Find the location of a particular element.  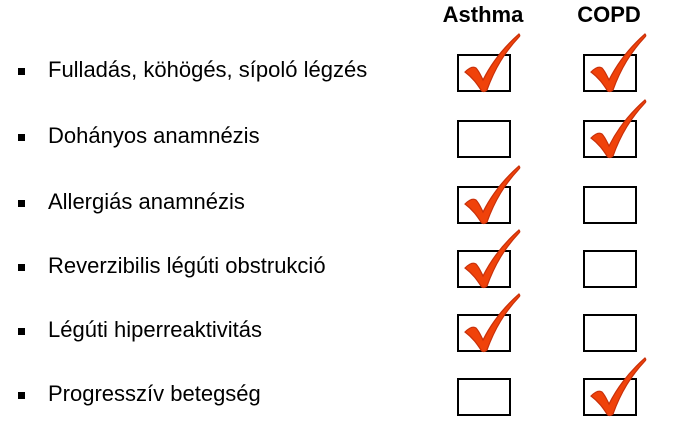

row-label: Fulladás, köhögés, sípoló légzés is located at coordinates (208, 69).